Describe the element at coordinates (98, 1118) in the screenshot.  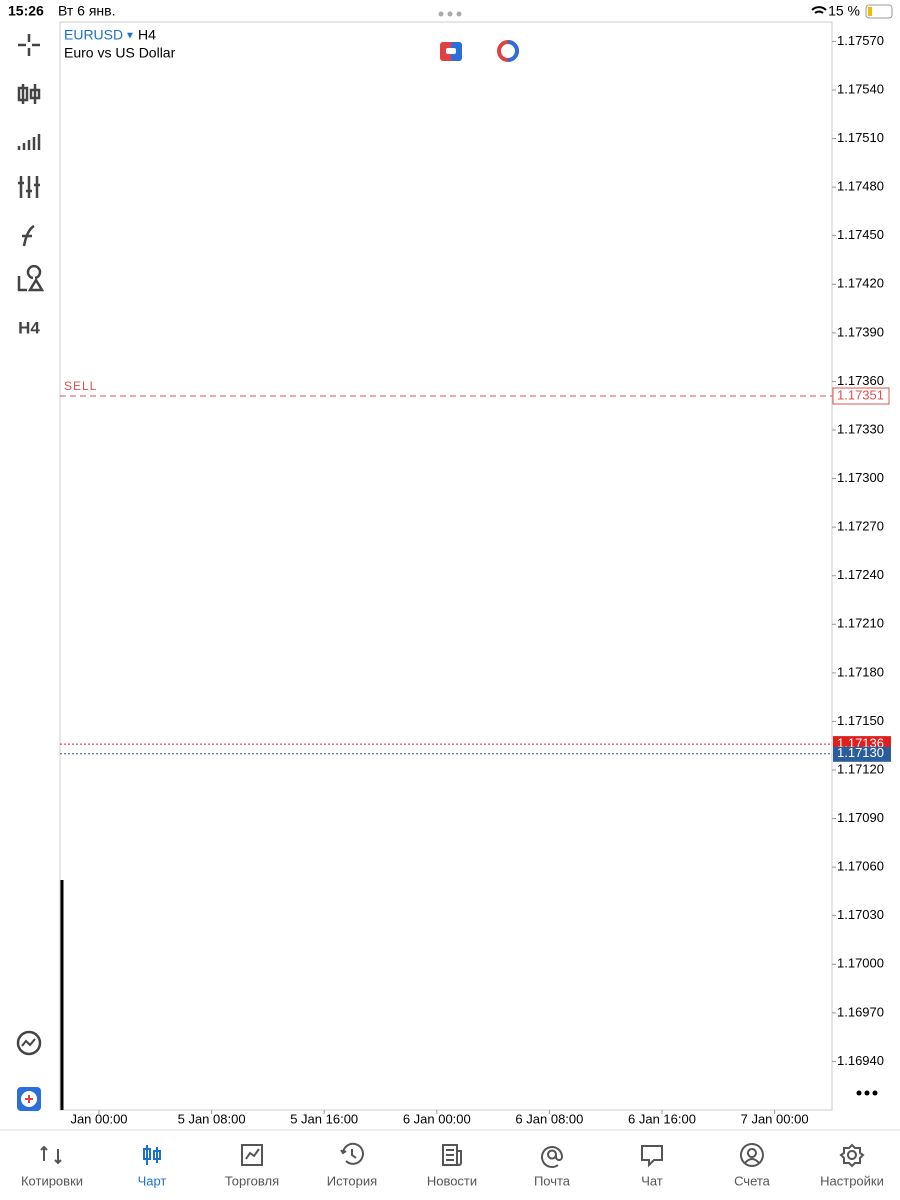
I see `x-tick-label: Jan 00:00` at that location.